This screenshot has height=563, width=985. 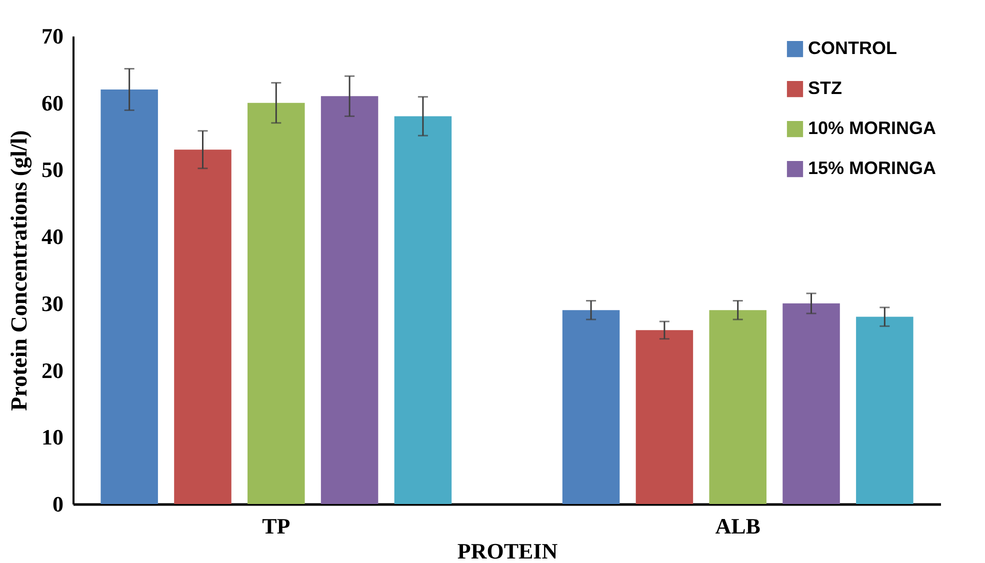 I want to click on x-axis-title: PROTEIN, so click(x=507, y=550).